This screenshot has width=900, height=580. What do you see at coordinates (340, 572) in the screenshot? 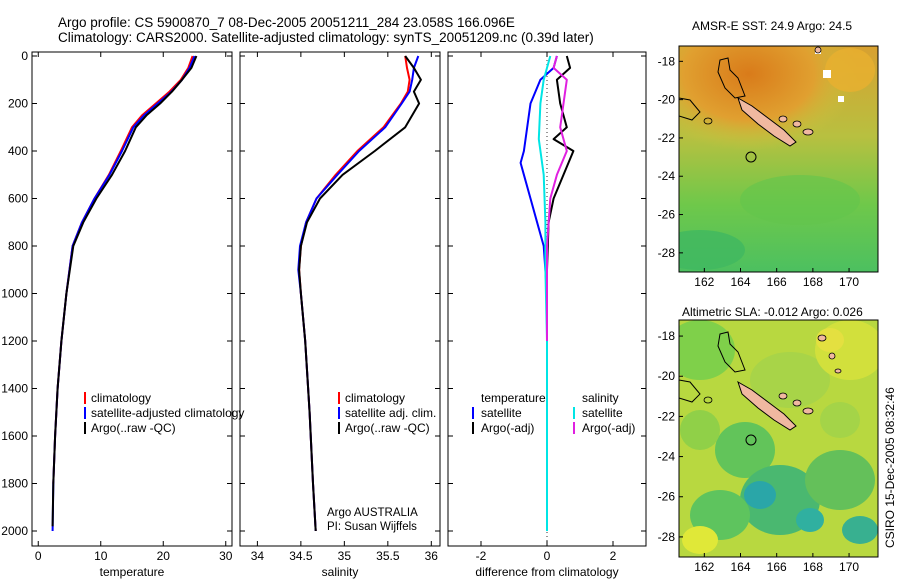
I see `x-axis-label: salinity` at bounding box center [340, 572].